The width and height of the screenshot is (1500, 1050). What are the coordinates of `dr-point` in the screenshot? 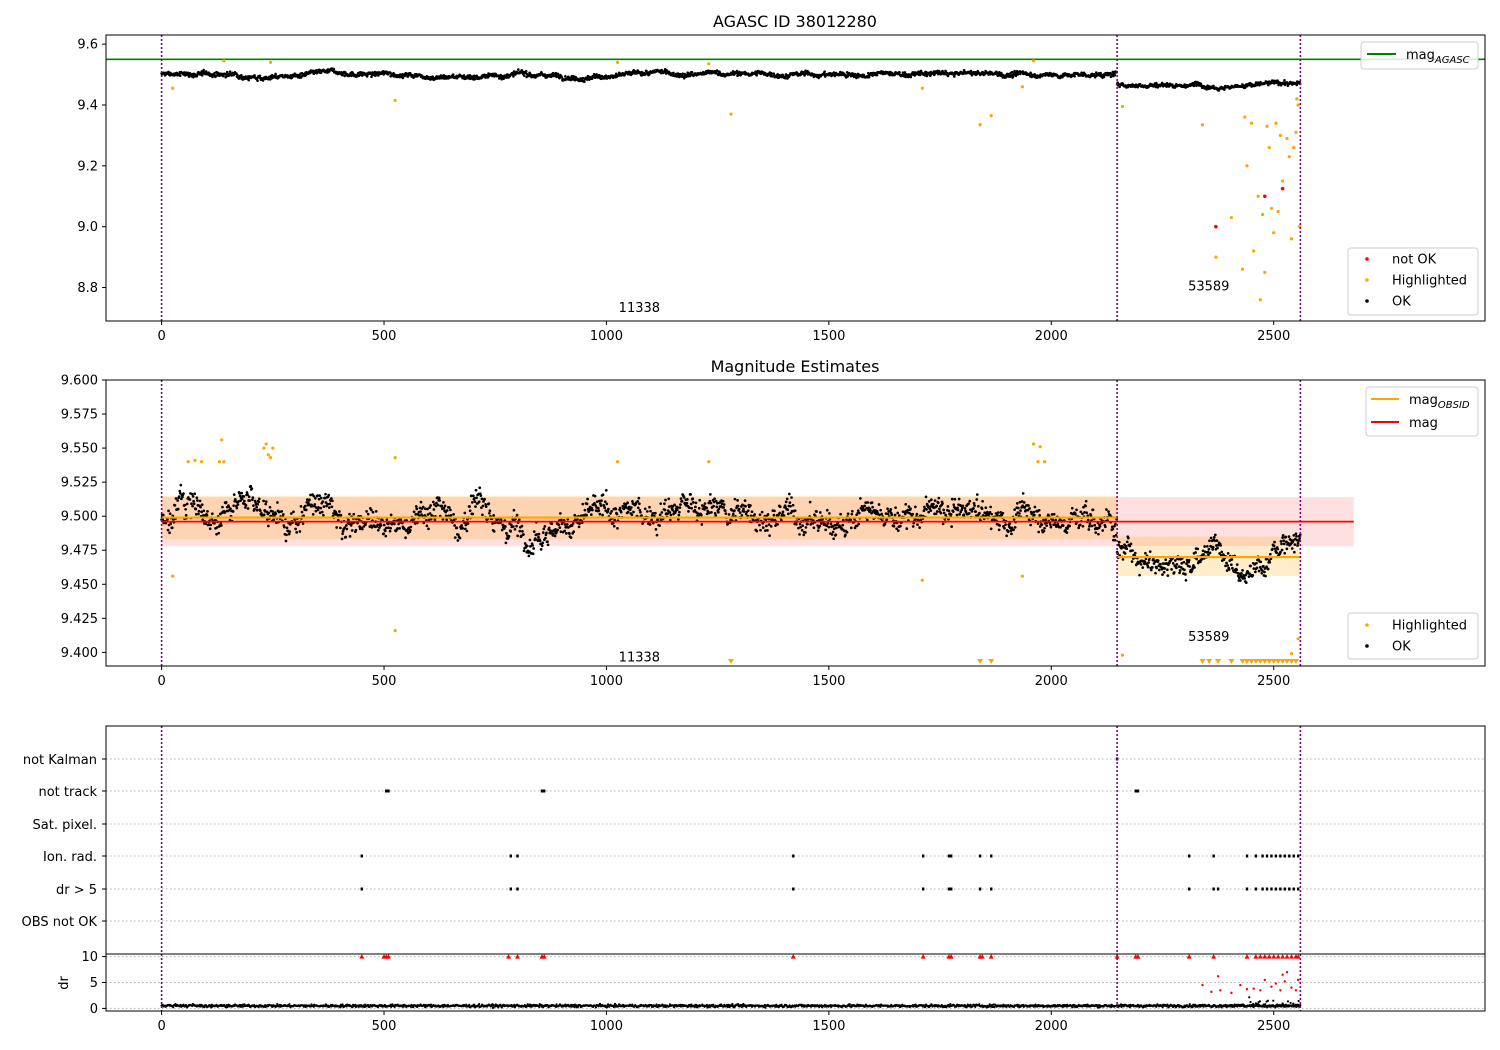 It's located at (175, 1004).